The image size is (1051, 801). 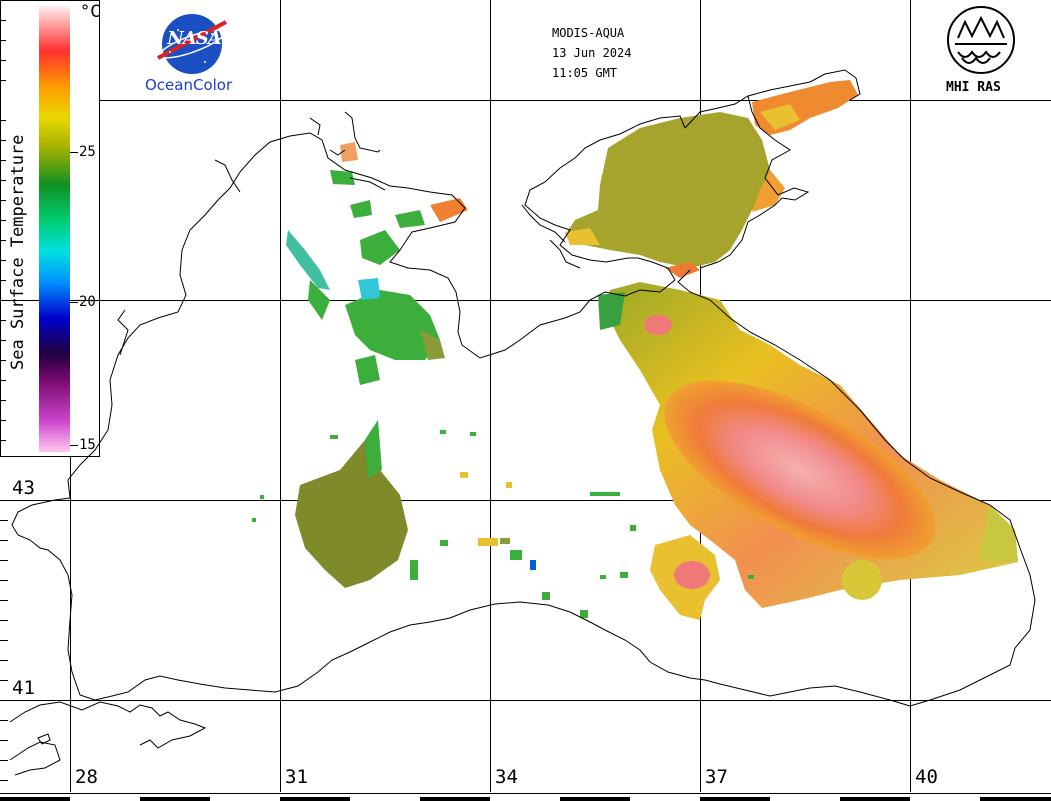 What do you see at coordinates (588, 33) in the screenshot?
I see `sensor-label: MODIS-AQUA` at bounding box center [588, 33].